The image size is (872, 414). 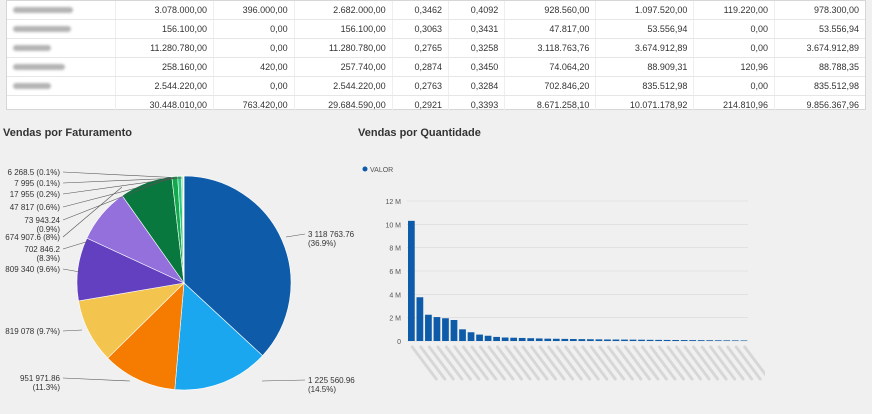 I want to click on total-cell: 214.810,96, so click(x=734, y=104).